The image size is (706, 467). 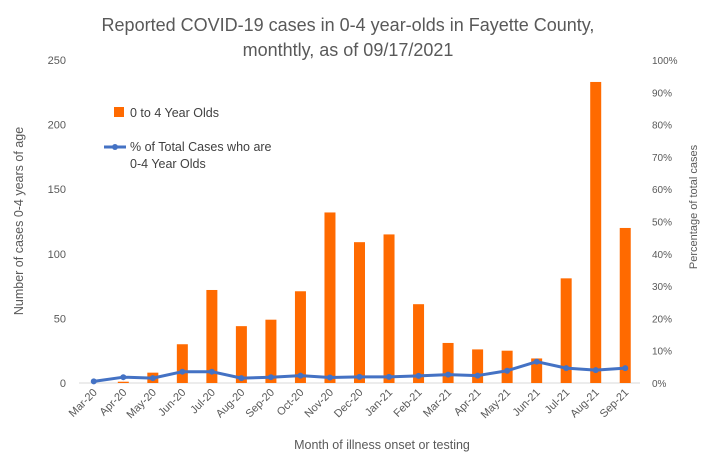 I want to click on y2-tick-label: 50%, so click(x=662, y=223).